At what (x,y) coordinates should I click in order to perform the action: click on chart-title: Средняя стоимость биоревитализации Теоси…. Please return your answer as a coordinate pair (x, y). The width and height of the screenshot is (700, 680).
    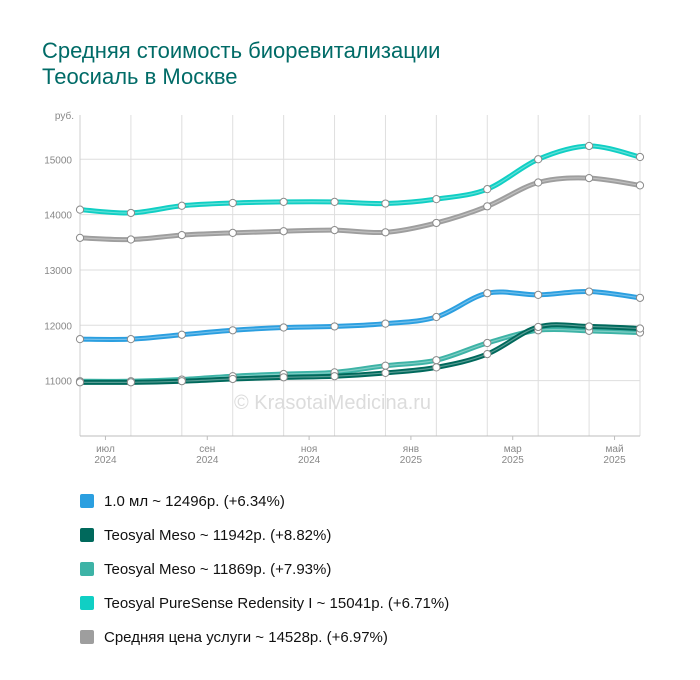
    Looking at the image, I should click on (241, 64).